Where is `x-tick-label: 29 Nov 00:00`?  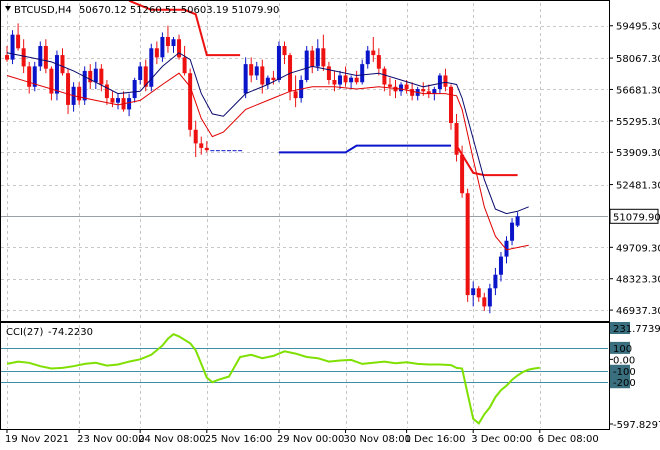 x-tick-label: 29 Nov 00:00 is located at coordinates (310, 439).